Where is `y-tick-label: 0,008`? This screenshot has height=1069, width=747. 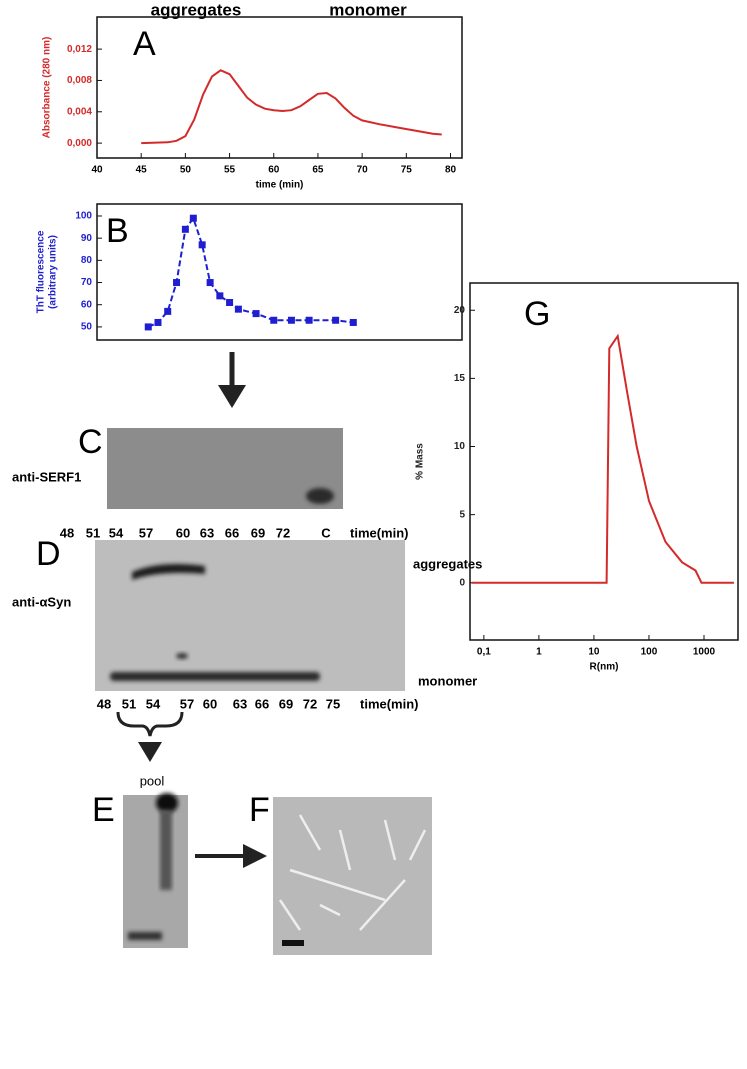 y-tick-label: 0,008 is located at coordinates (79, 80).